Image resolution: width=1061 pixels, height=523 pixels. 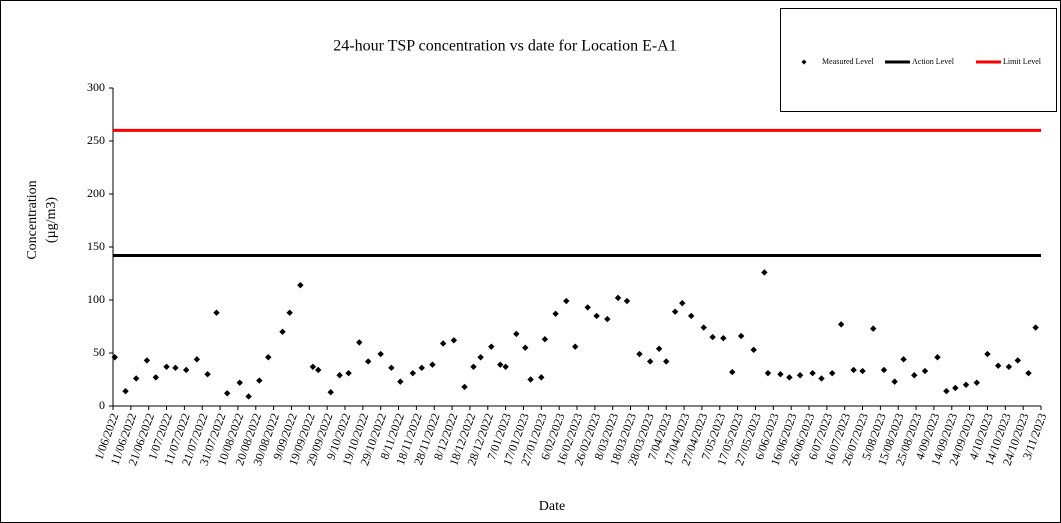 I want to click on y-axis-label: (µg/m3), so click(x=51, y=220).